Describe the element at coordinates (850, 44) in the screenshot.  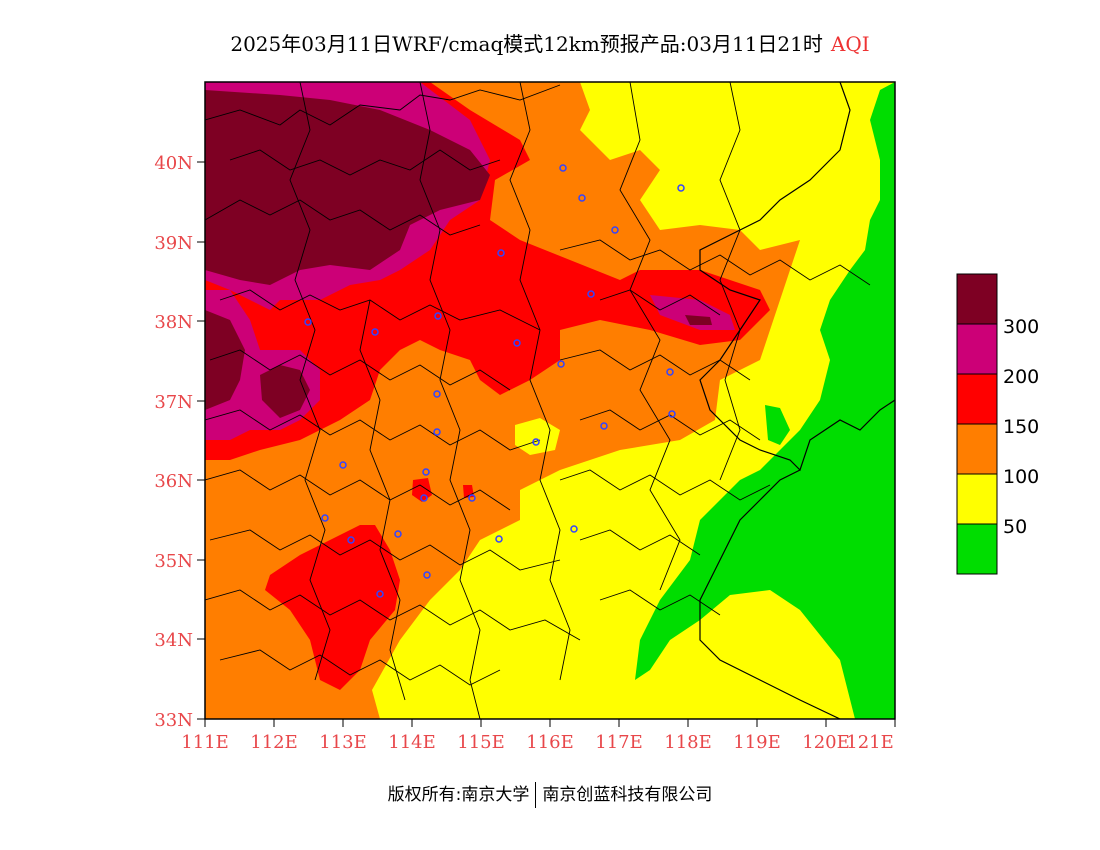
I see `title-product: AQI` at that location.